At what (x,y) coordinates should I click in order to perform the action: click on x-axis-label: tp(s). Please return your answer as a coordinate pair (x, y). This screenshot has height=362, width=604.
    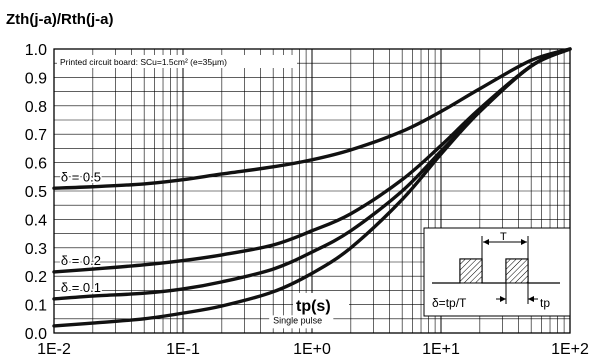
    Looking at the image, I should click on (313, 306).